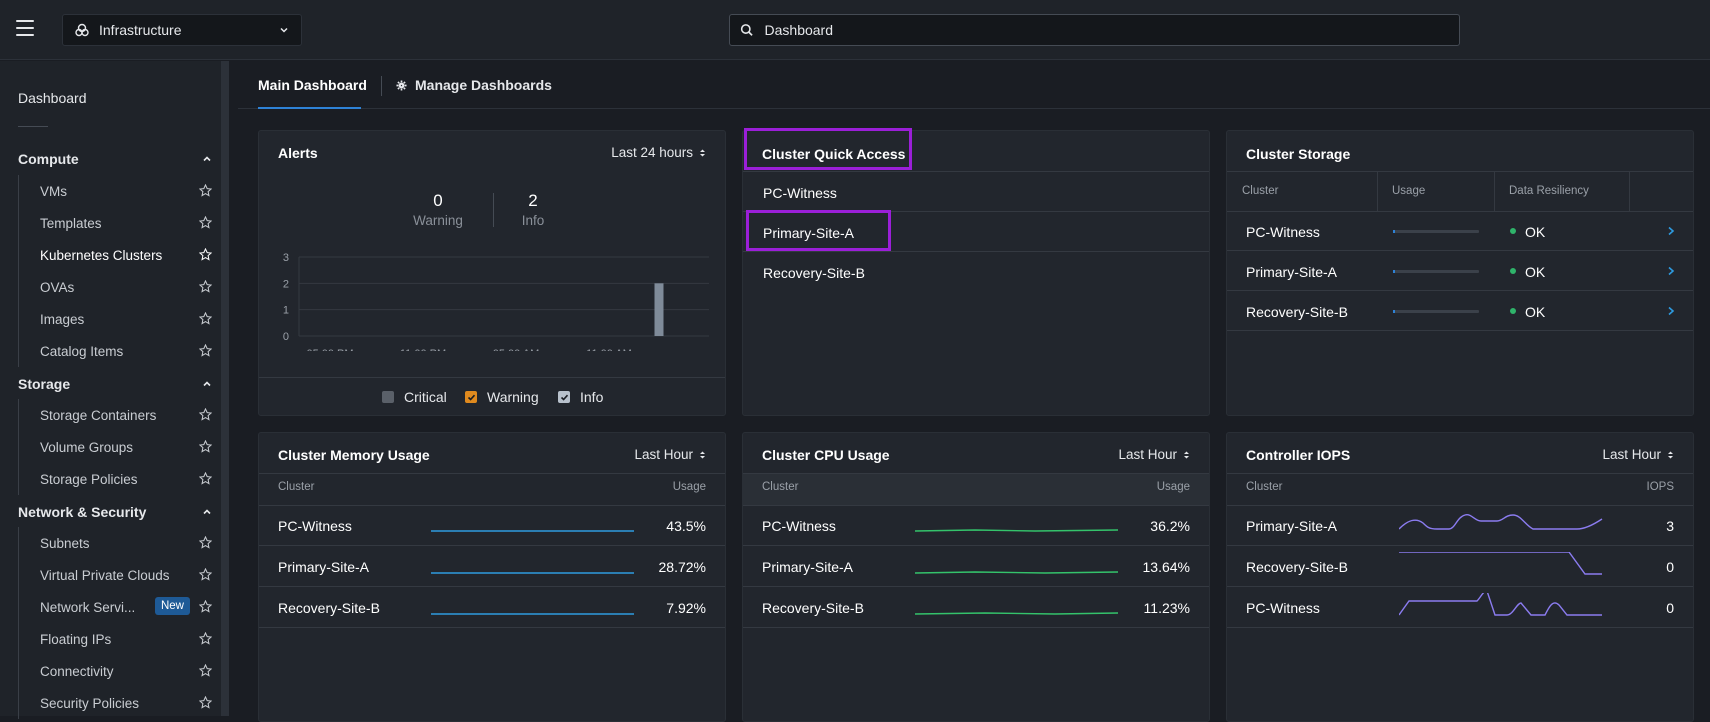  Describe the element at coordinates (1460, 231) in the screenshot. I see `storage-row: PC-Witness OK` at that location.